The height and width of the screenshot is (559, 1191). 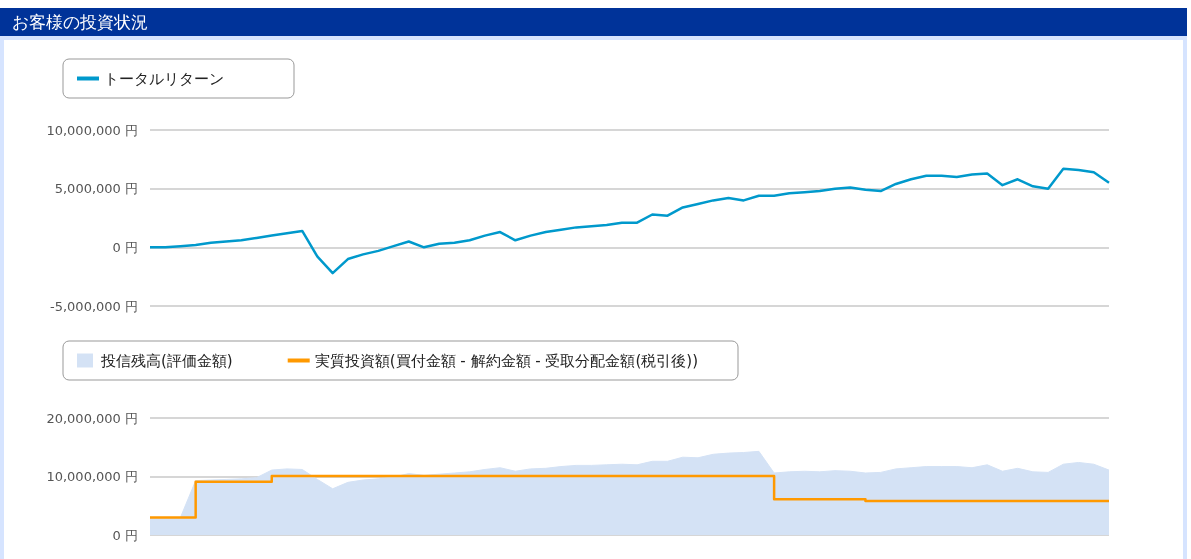 What do you see at coordinates (92, 418) in the screenshot?
I see `y-tick-label: 20,000,000 円` at bounding box center [92, 418].